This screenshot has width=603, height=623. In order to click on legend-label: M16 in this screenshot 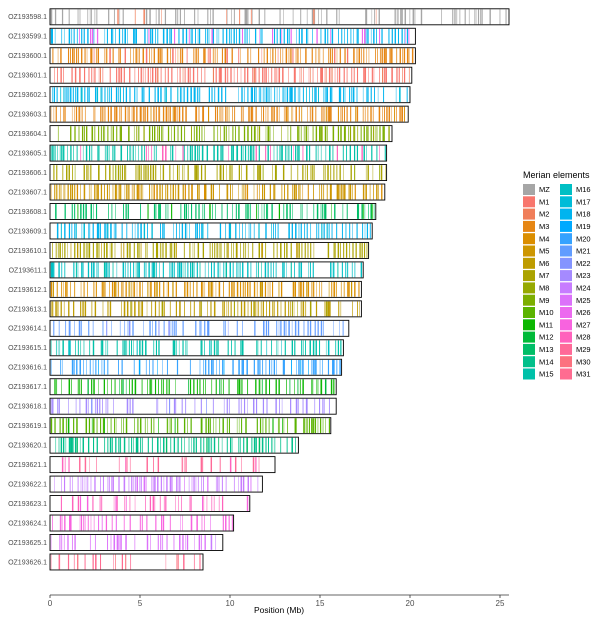, I will do `click(583, 189)`.